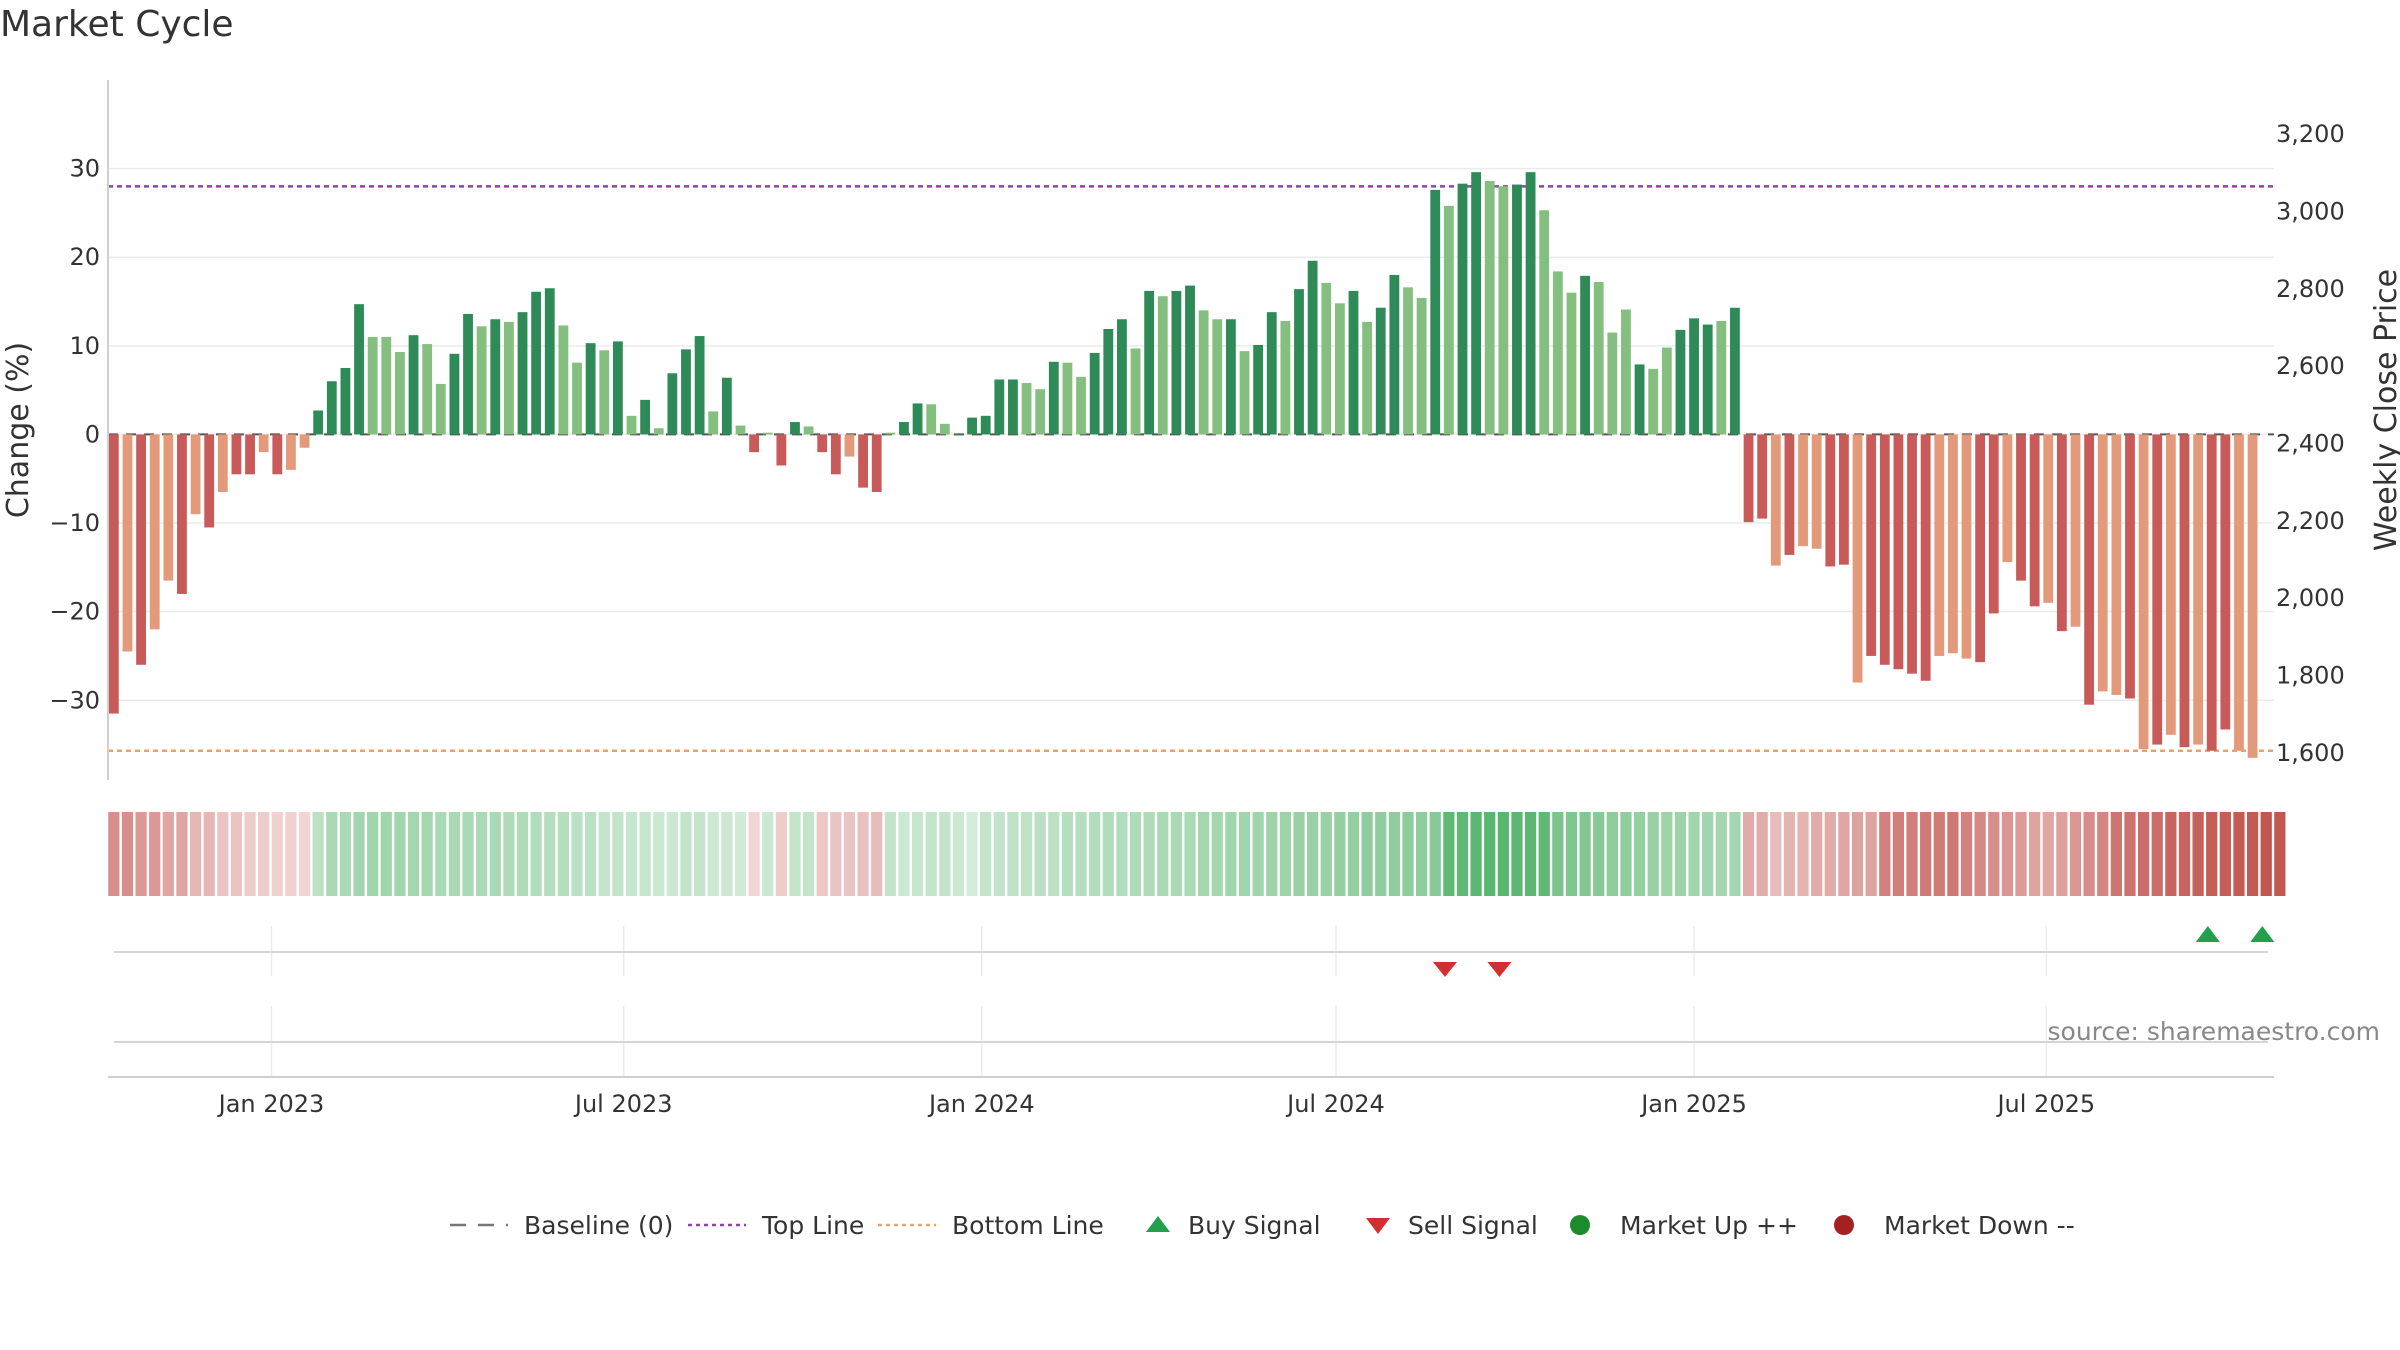 This screenshot has height=1350, width=2400. I want to click on y2-axis-title: Weekly Close Price, so click(2384, 410).